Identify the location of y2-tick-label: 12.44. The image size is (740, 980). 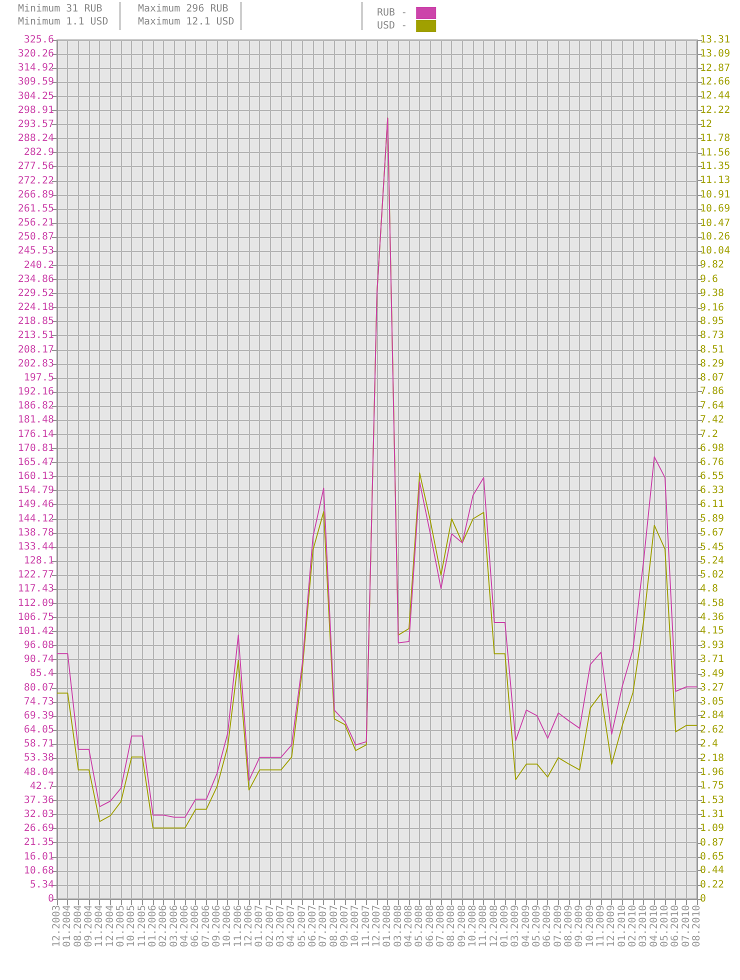
(715, 96).